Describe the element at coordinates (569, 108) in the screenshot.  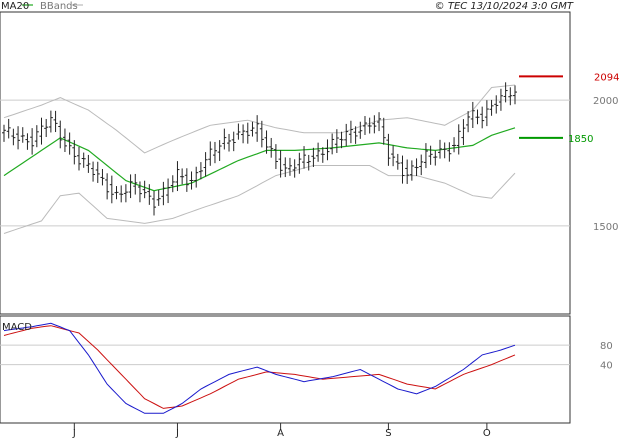
I see `price-levels: 2094 1850` at that location.